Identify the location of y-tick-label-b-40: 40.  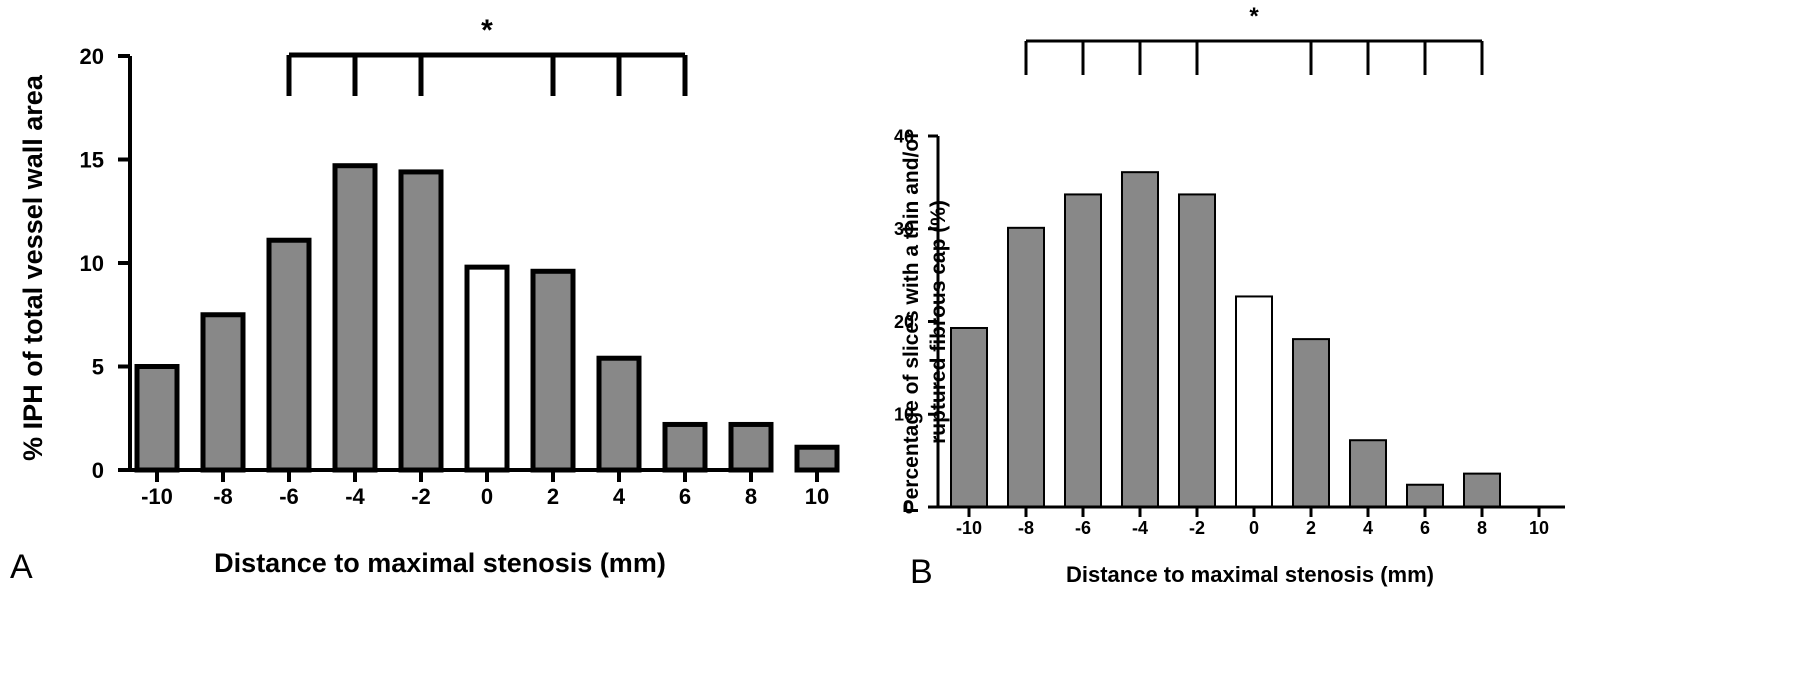
(904, 136).